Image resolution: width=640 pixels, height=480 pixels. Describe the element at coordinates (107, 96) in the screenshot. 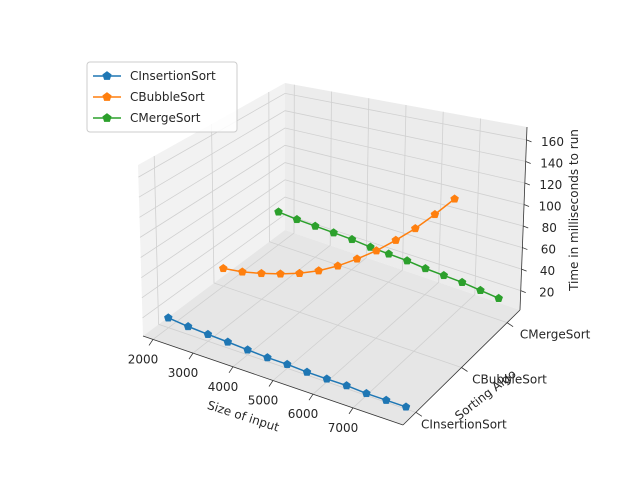

I see `legend-marker-CBubbleSort` at that location.